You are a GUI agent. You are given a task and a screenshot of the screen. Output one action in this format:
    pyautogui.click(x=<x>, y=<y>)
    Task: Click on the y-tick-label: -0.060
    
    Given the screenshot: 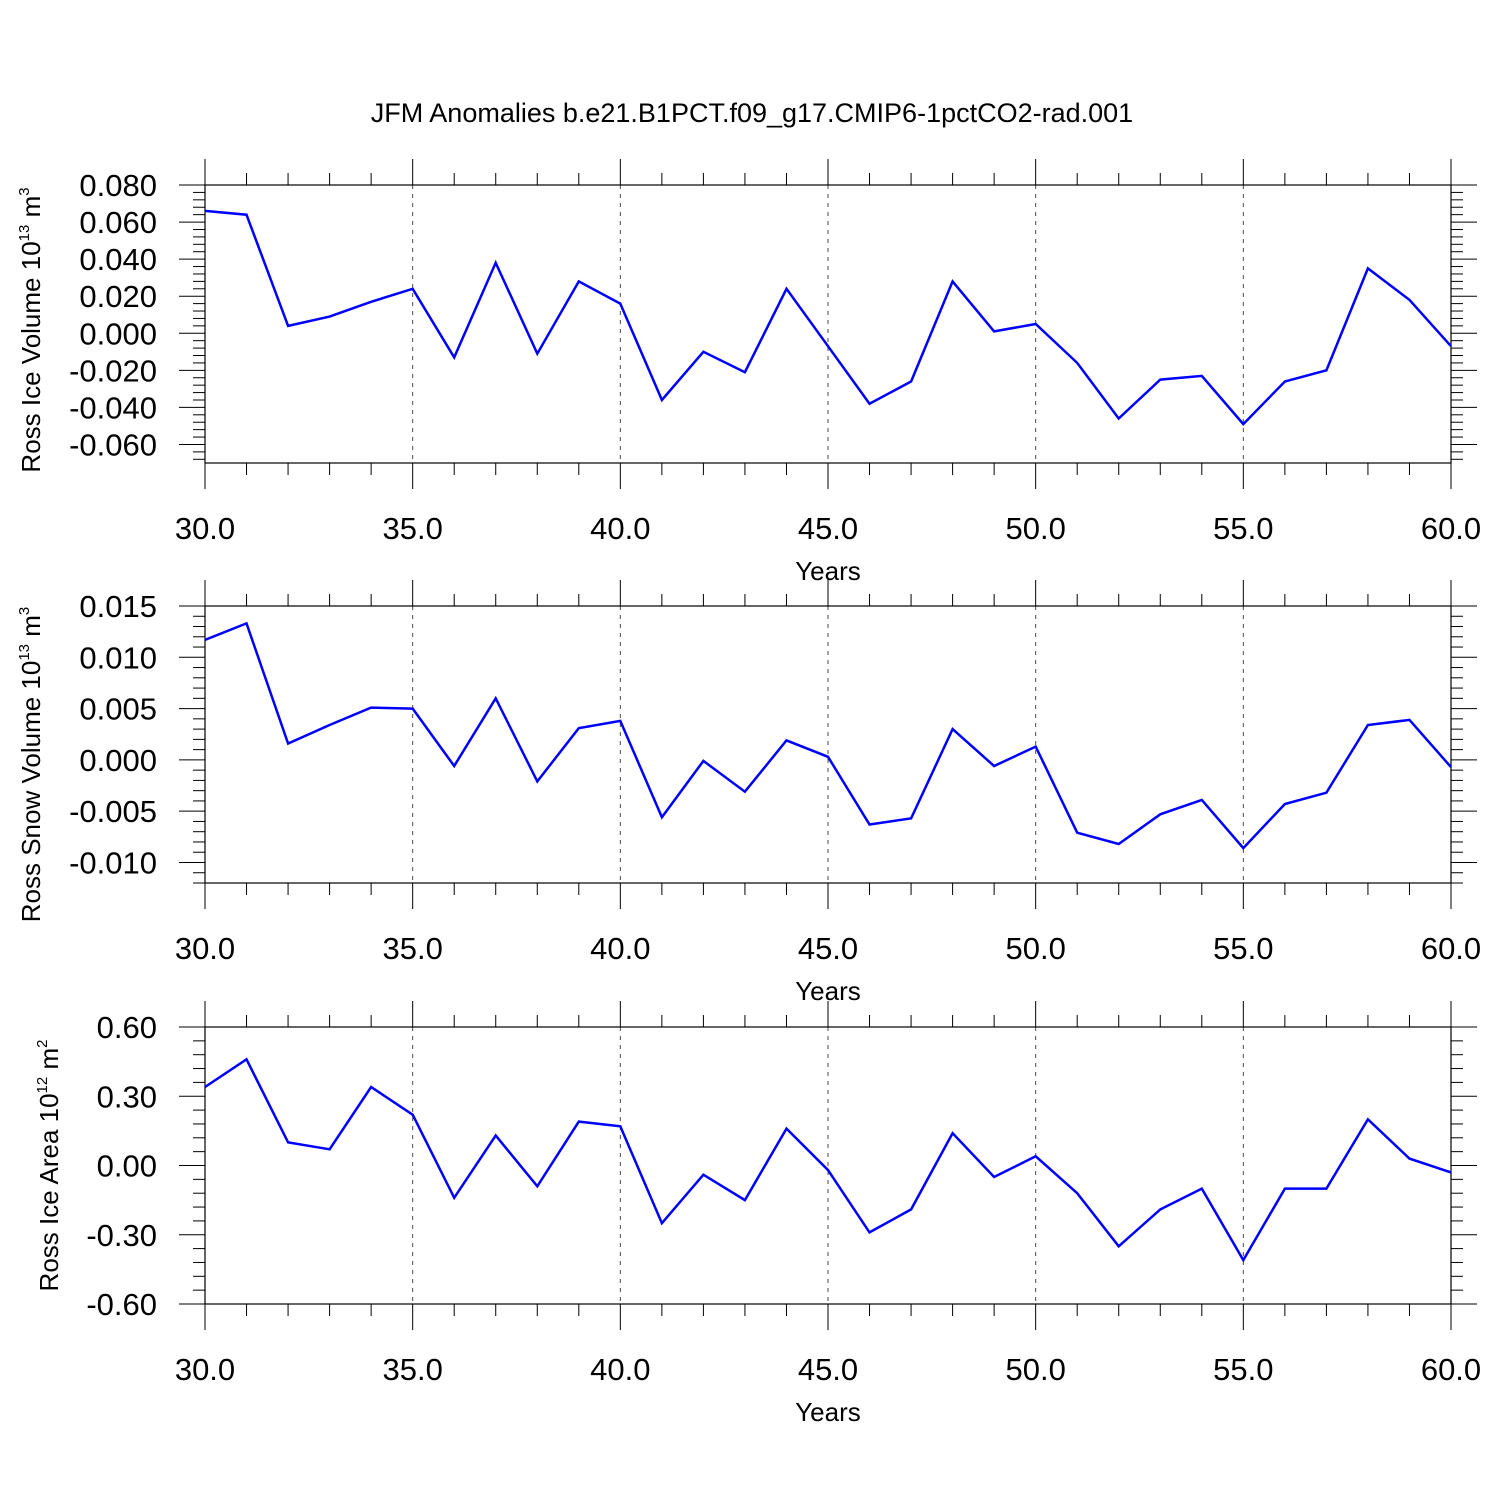 What is the action you would take?
    pyautogui.click(x=113, y=444)
    